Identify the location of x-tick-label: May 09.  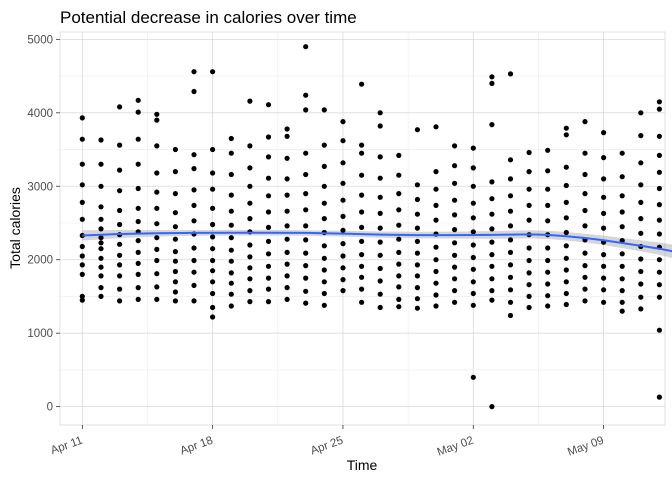
(586, 447).